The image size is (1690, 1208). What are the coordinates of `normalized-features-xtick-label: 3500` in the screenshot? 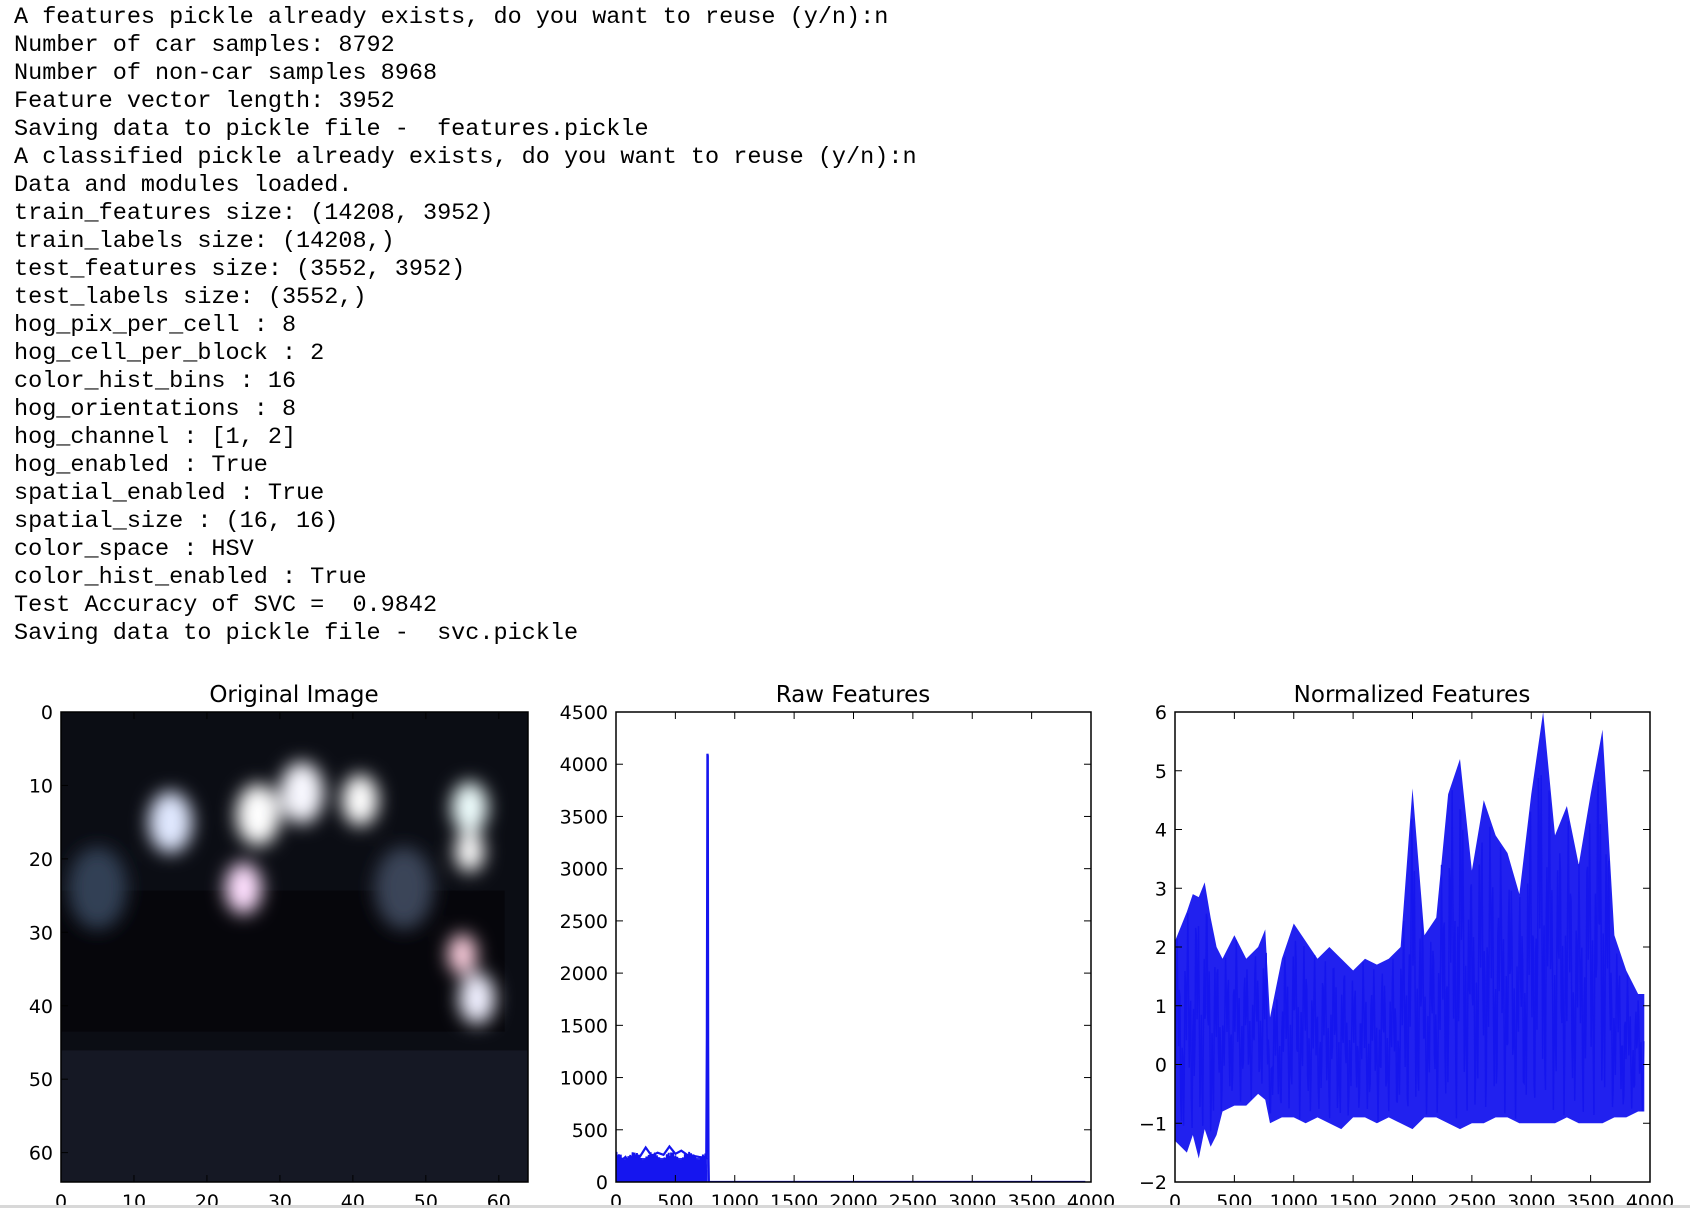 It's located at (1590, 1199).